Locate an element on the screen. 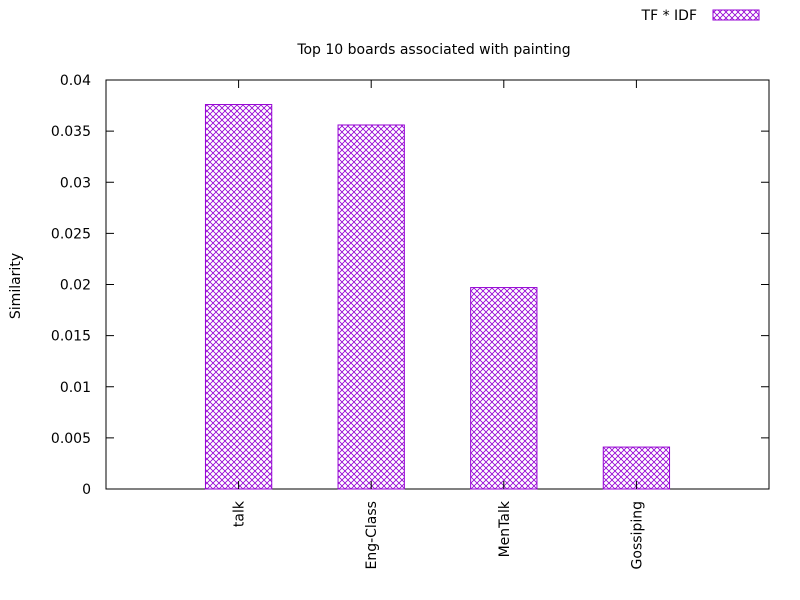  y-tick-label: 0.015 is located at coordinates (71, 337).